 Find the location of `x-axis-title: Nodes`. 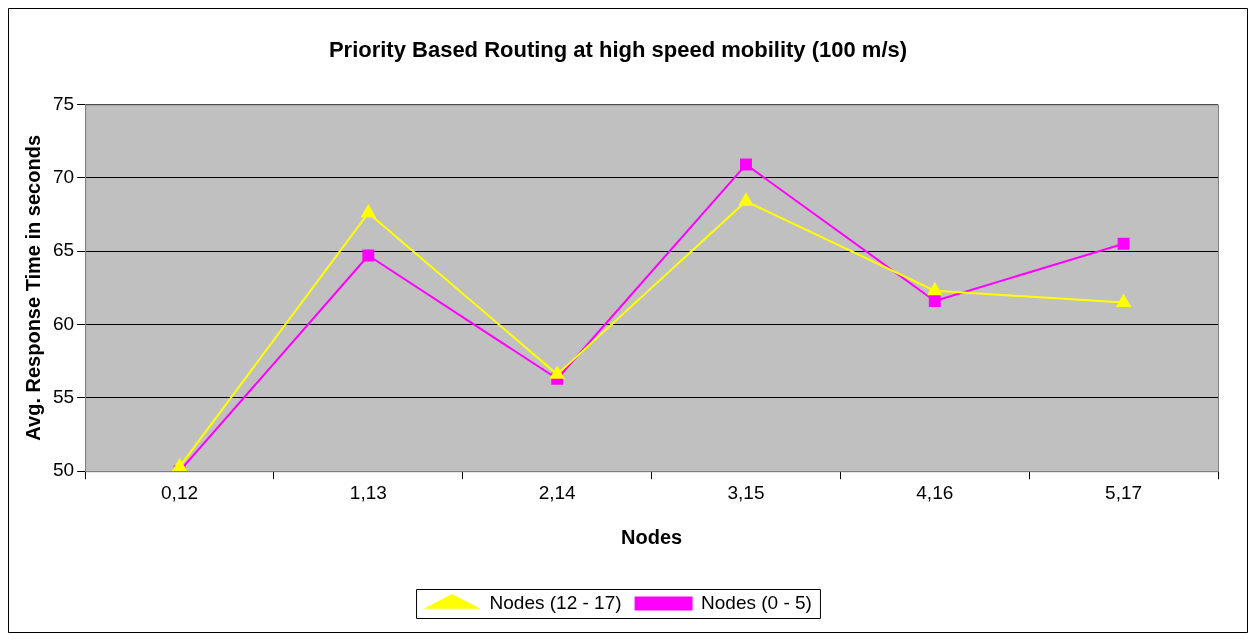

x-axis-title: Nodes is located at coordinates (652, 536).